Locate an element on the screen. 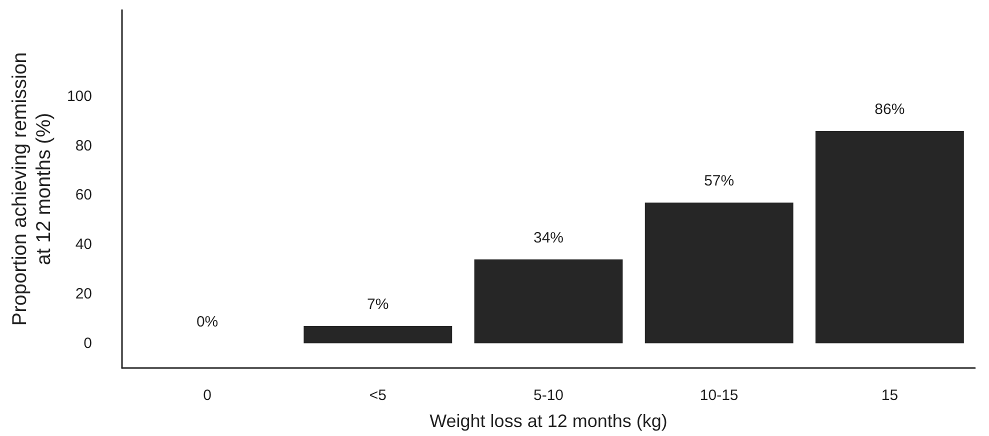  y-tick-label: 40 is located at coordinates (83, 245).